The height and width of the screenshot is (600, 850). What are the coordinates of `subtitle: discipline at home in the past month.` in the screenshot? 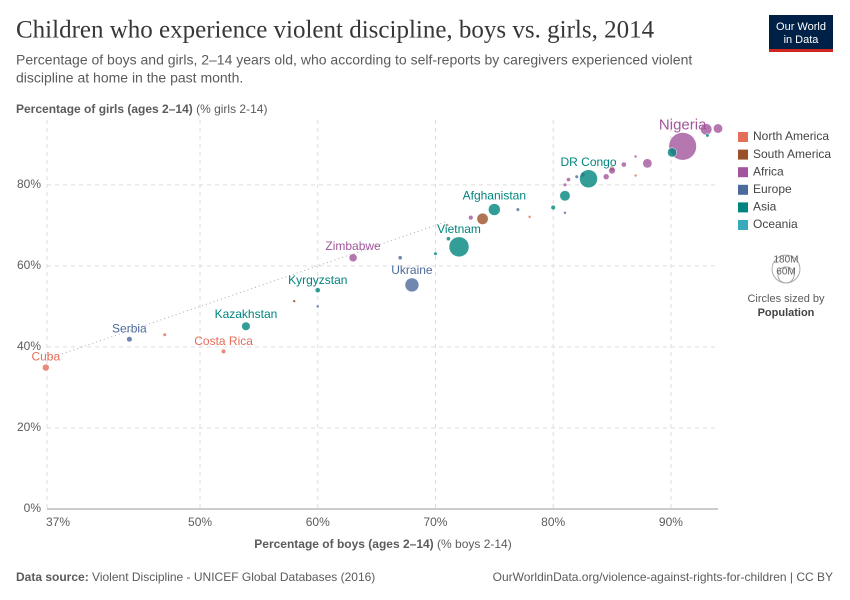 It's located at (129, 78).